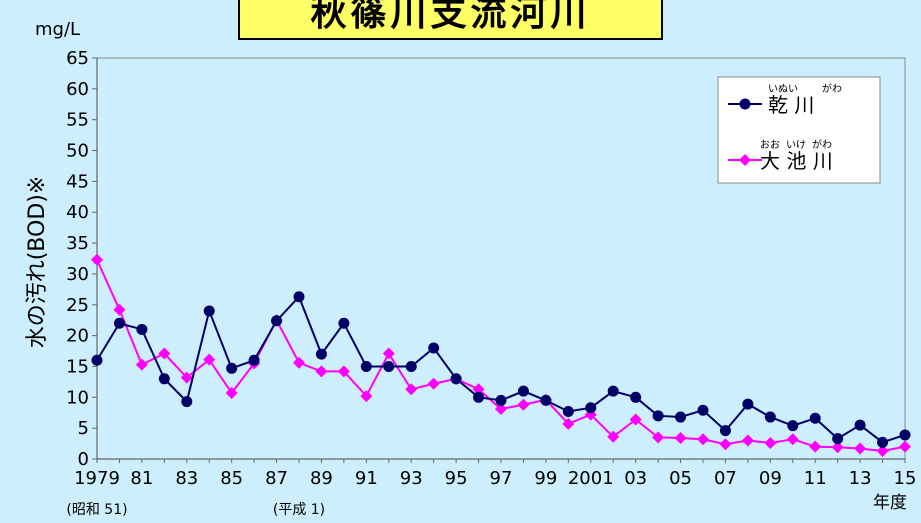  I want to click on x-unit-label: 年度, so click(890, 503).